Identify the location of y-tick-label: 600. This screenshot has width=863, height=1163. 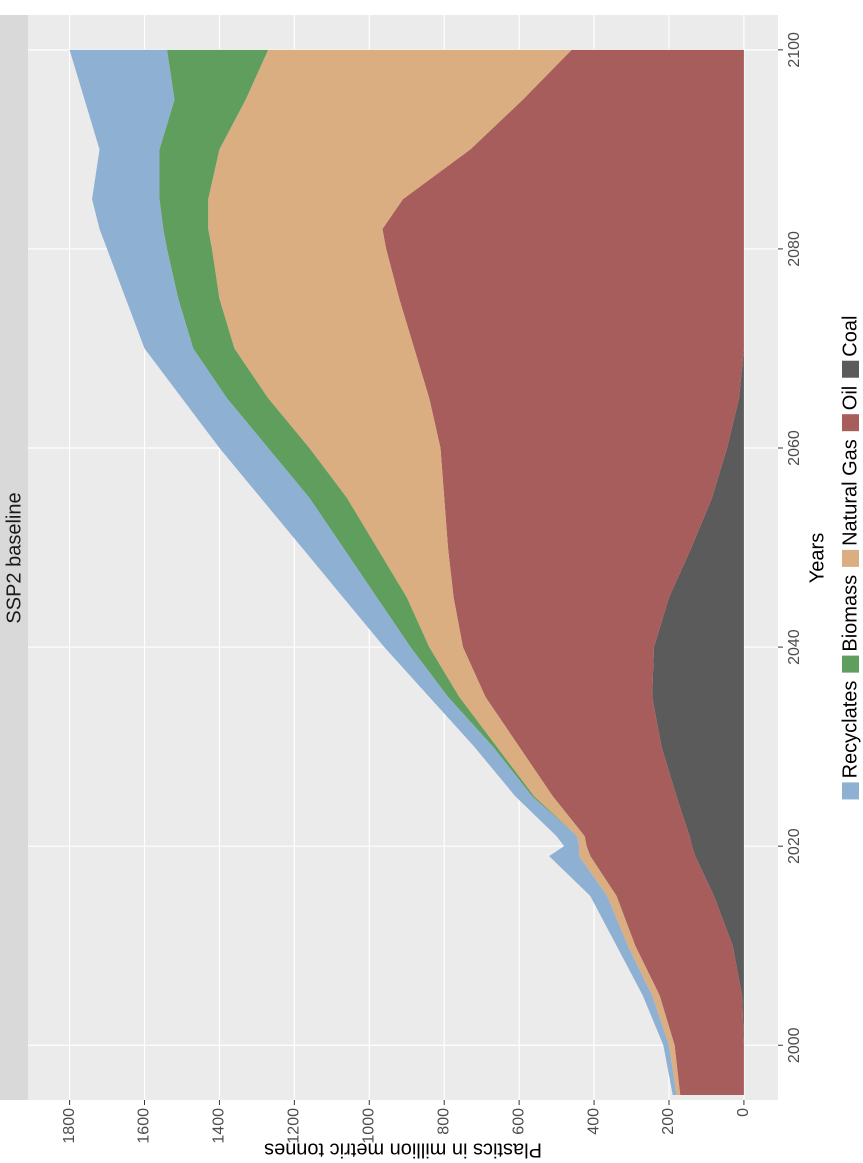
(518, 1121).